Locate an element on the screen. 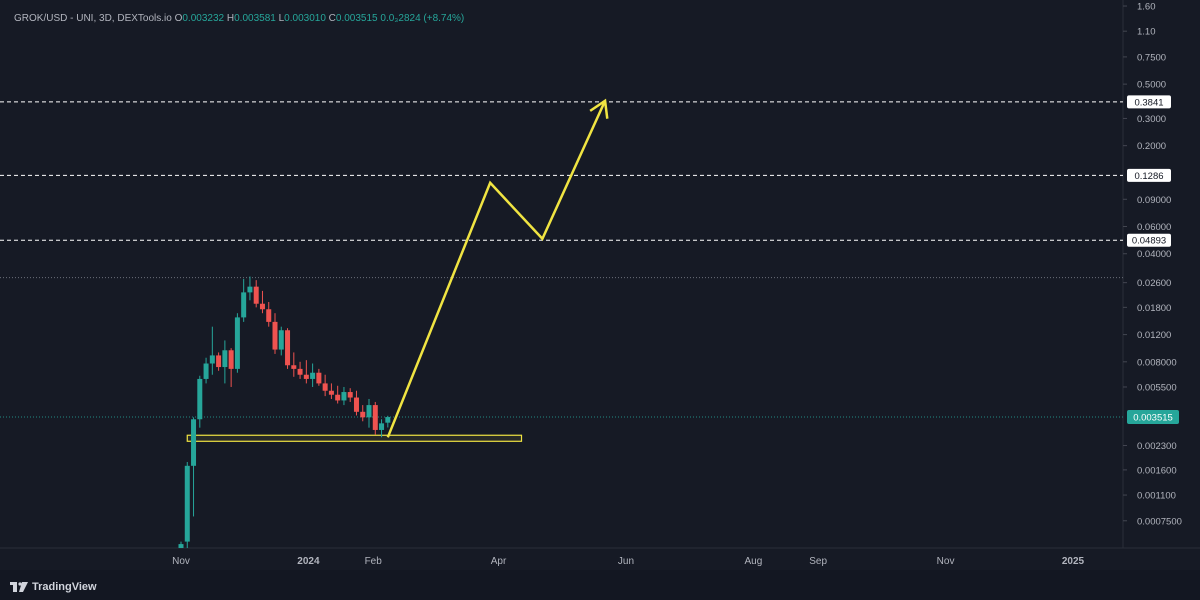 The height and width of the screenshot is (600, 1200). support-zone is located at coordinates (354, 438).